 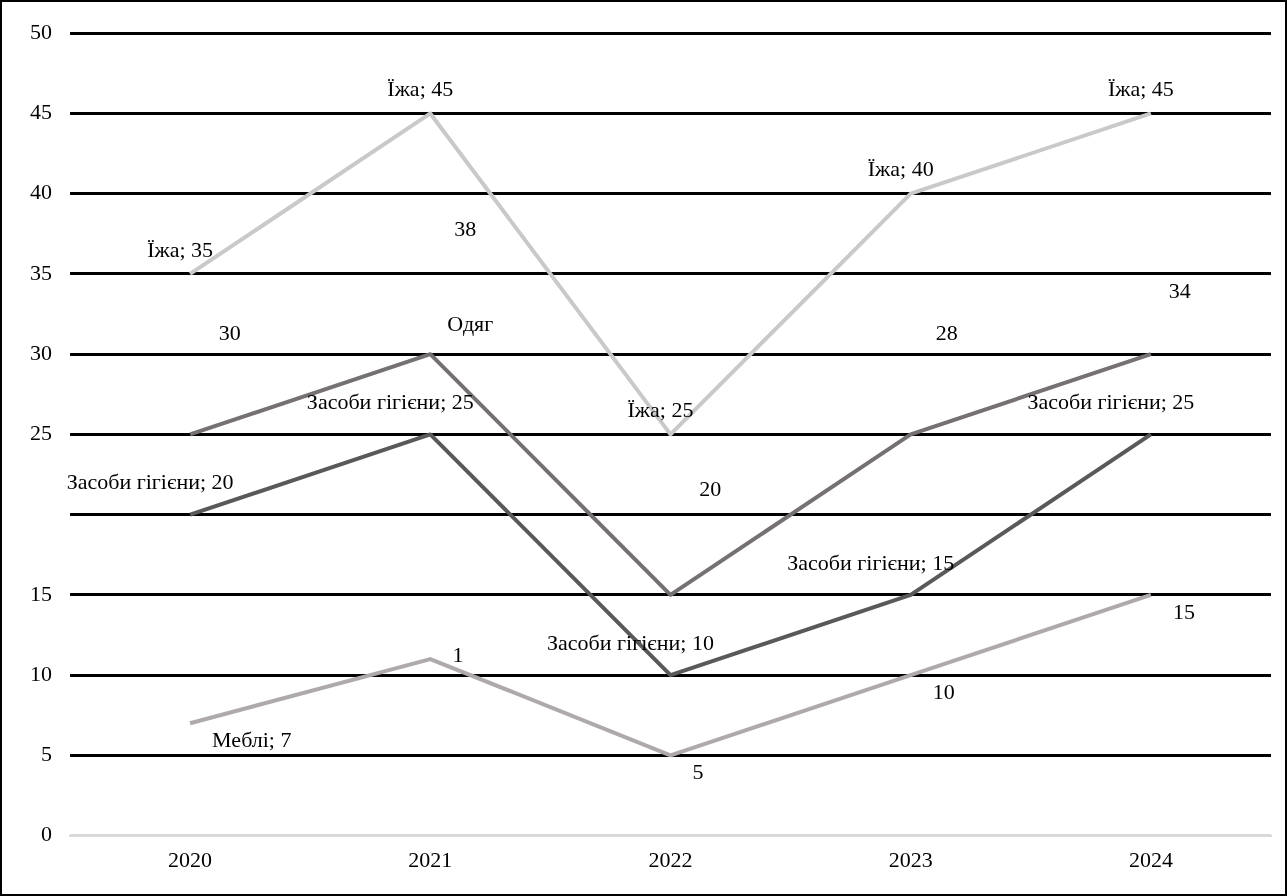 I want to click on y-tick-label: 10, so click(x=41, y=673).